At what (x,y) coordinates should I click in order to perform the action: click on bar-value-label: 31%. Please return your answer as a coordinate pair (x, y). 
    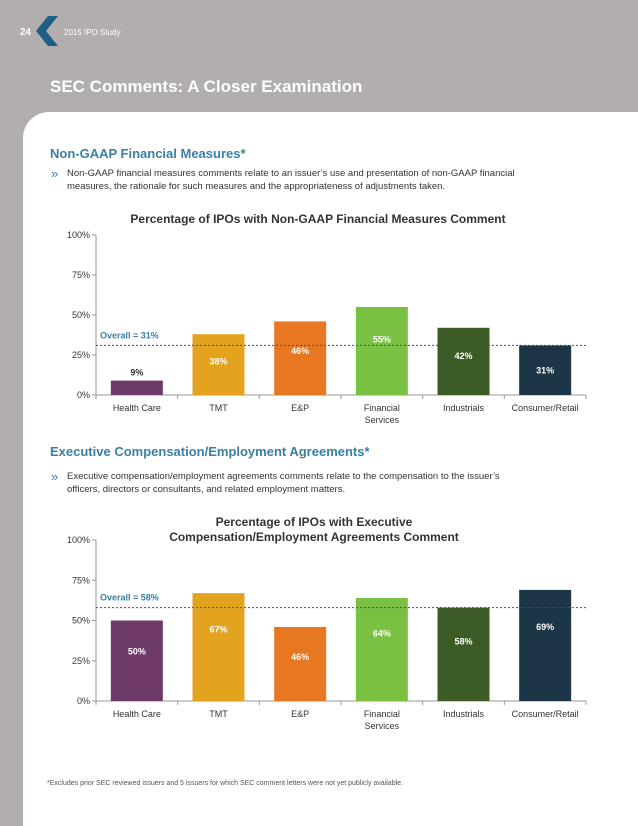
    Looking at the image, I should click on (545, 370).